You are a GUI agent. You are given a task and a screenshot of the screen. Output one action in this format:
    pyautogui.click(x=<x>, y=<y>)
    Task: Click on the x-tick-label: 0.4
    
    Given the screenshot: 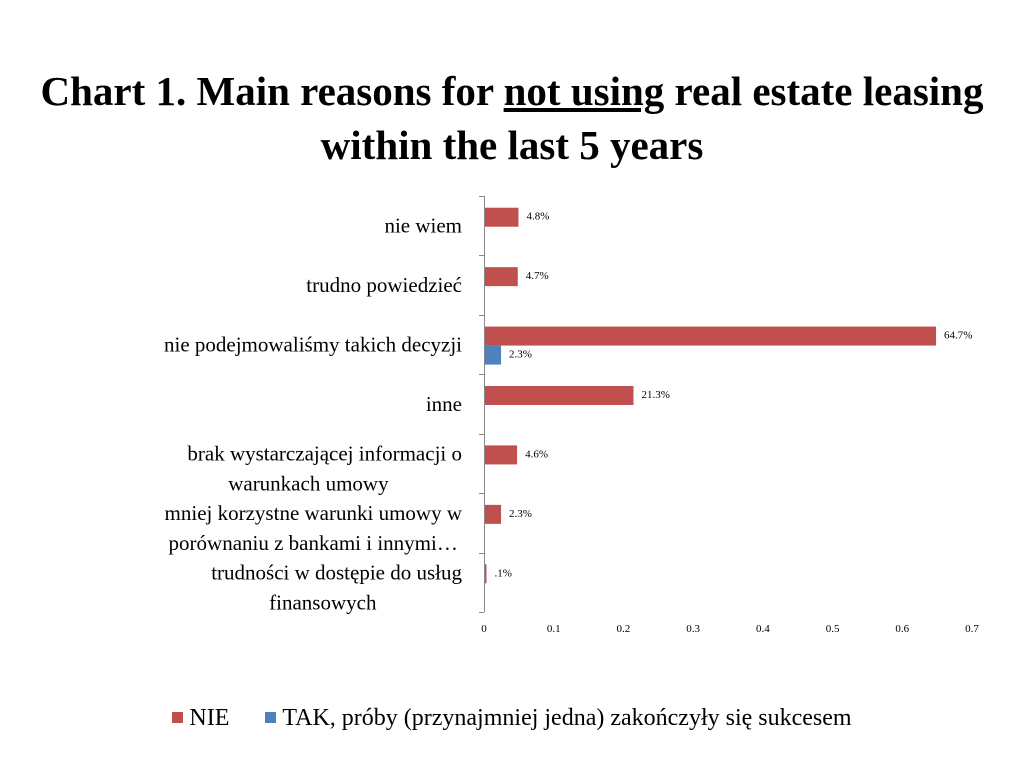 What is the action you would take?
    pyautogui.click(x=763, y=629)
    